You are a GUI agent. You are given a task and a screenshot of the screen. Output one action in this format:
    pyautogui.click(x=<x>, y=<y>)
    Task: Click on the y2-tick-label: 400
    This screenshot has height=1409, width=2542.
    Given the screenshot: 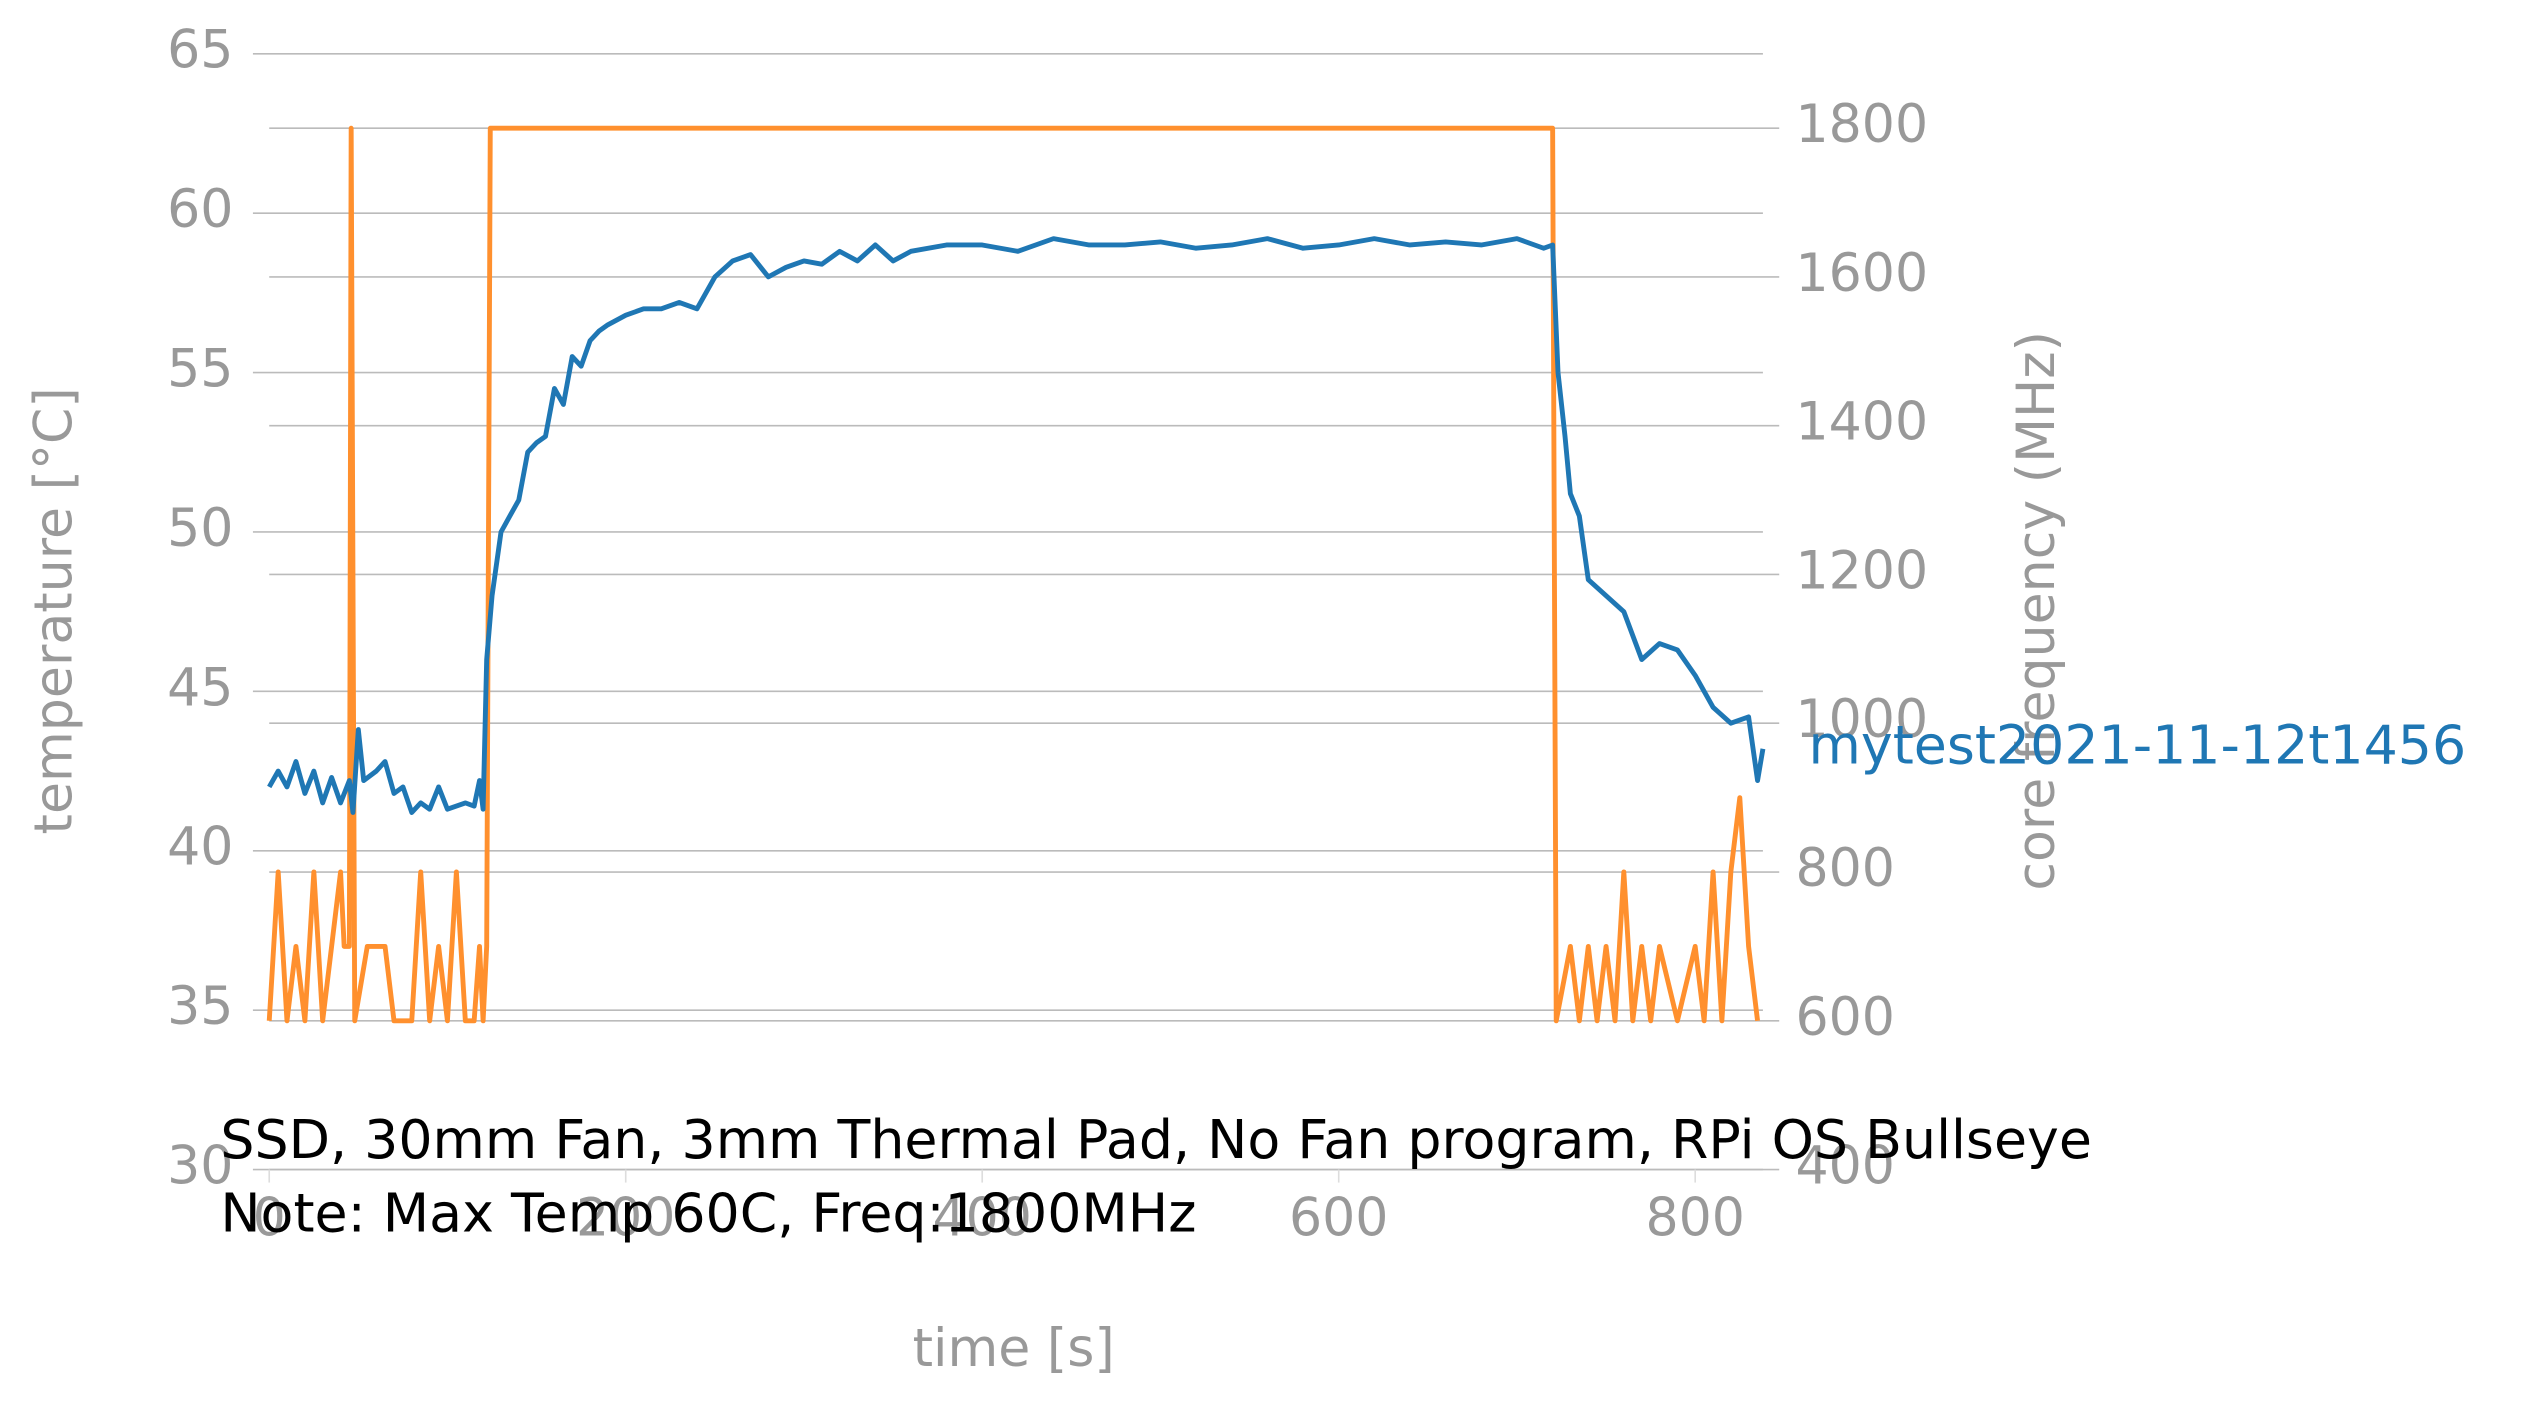 What is the action you would take?
    pyautogui.click(x=1845, y=1167)
    